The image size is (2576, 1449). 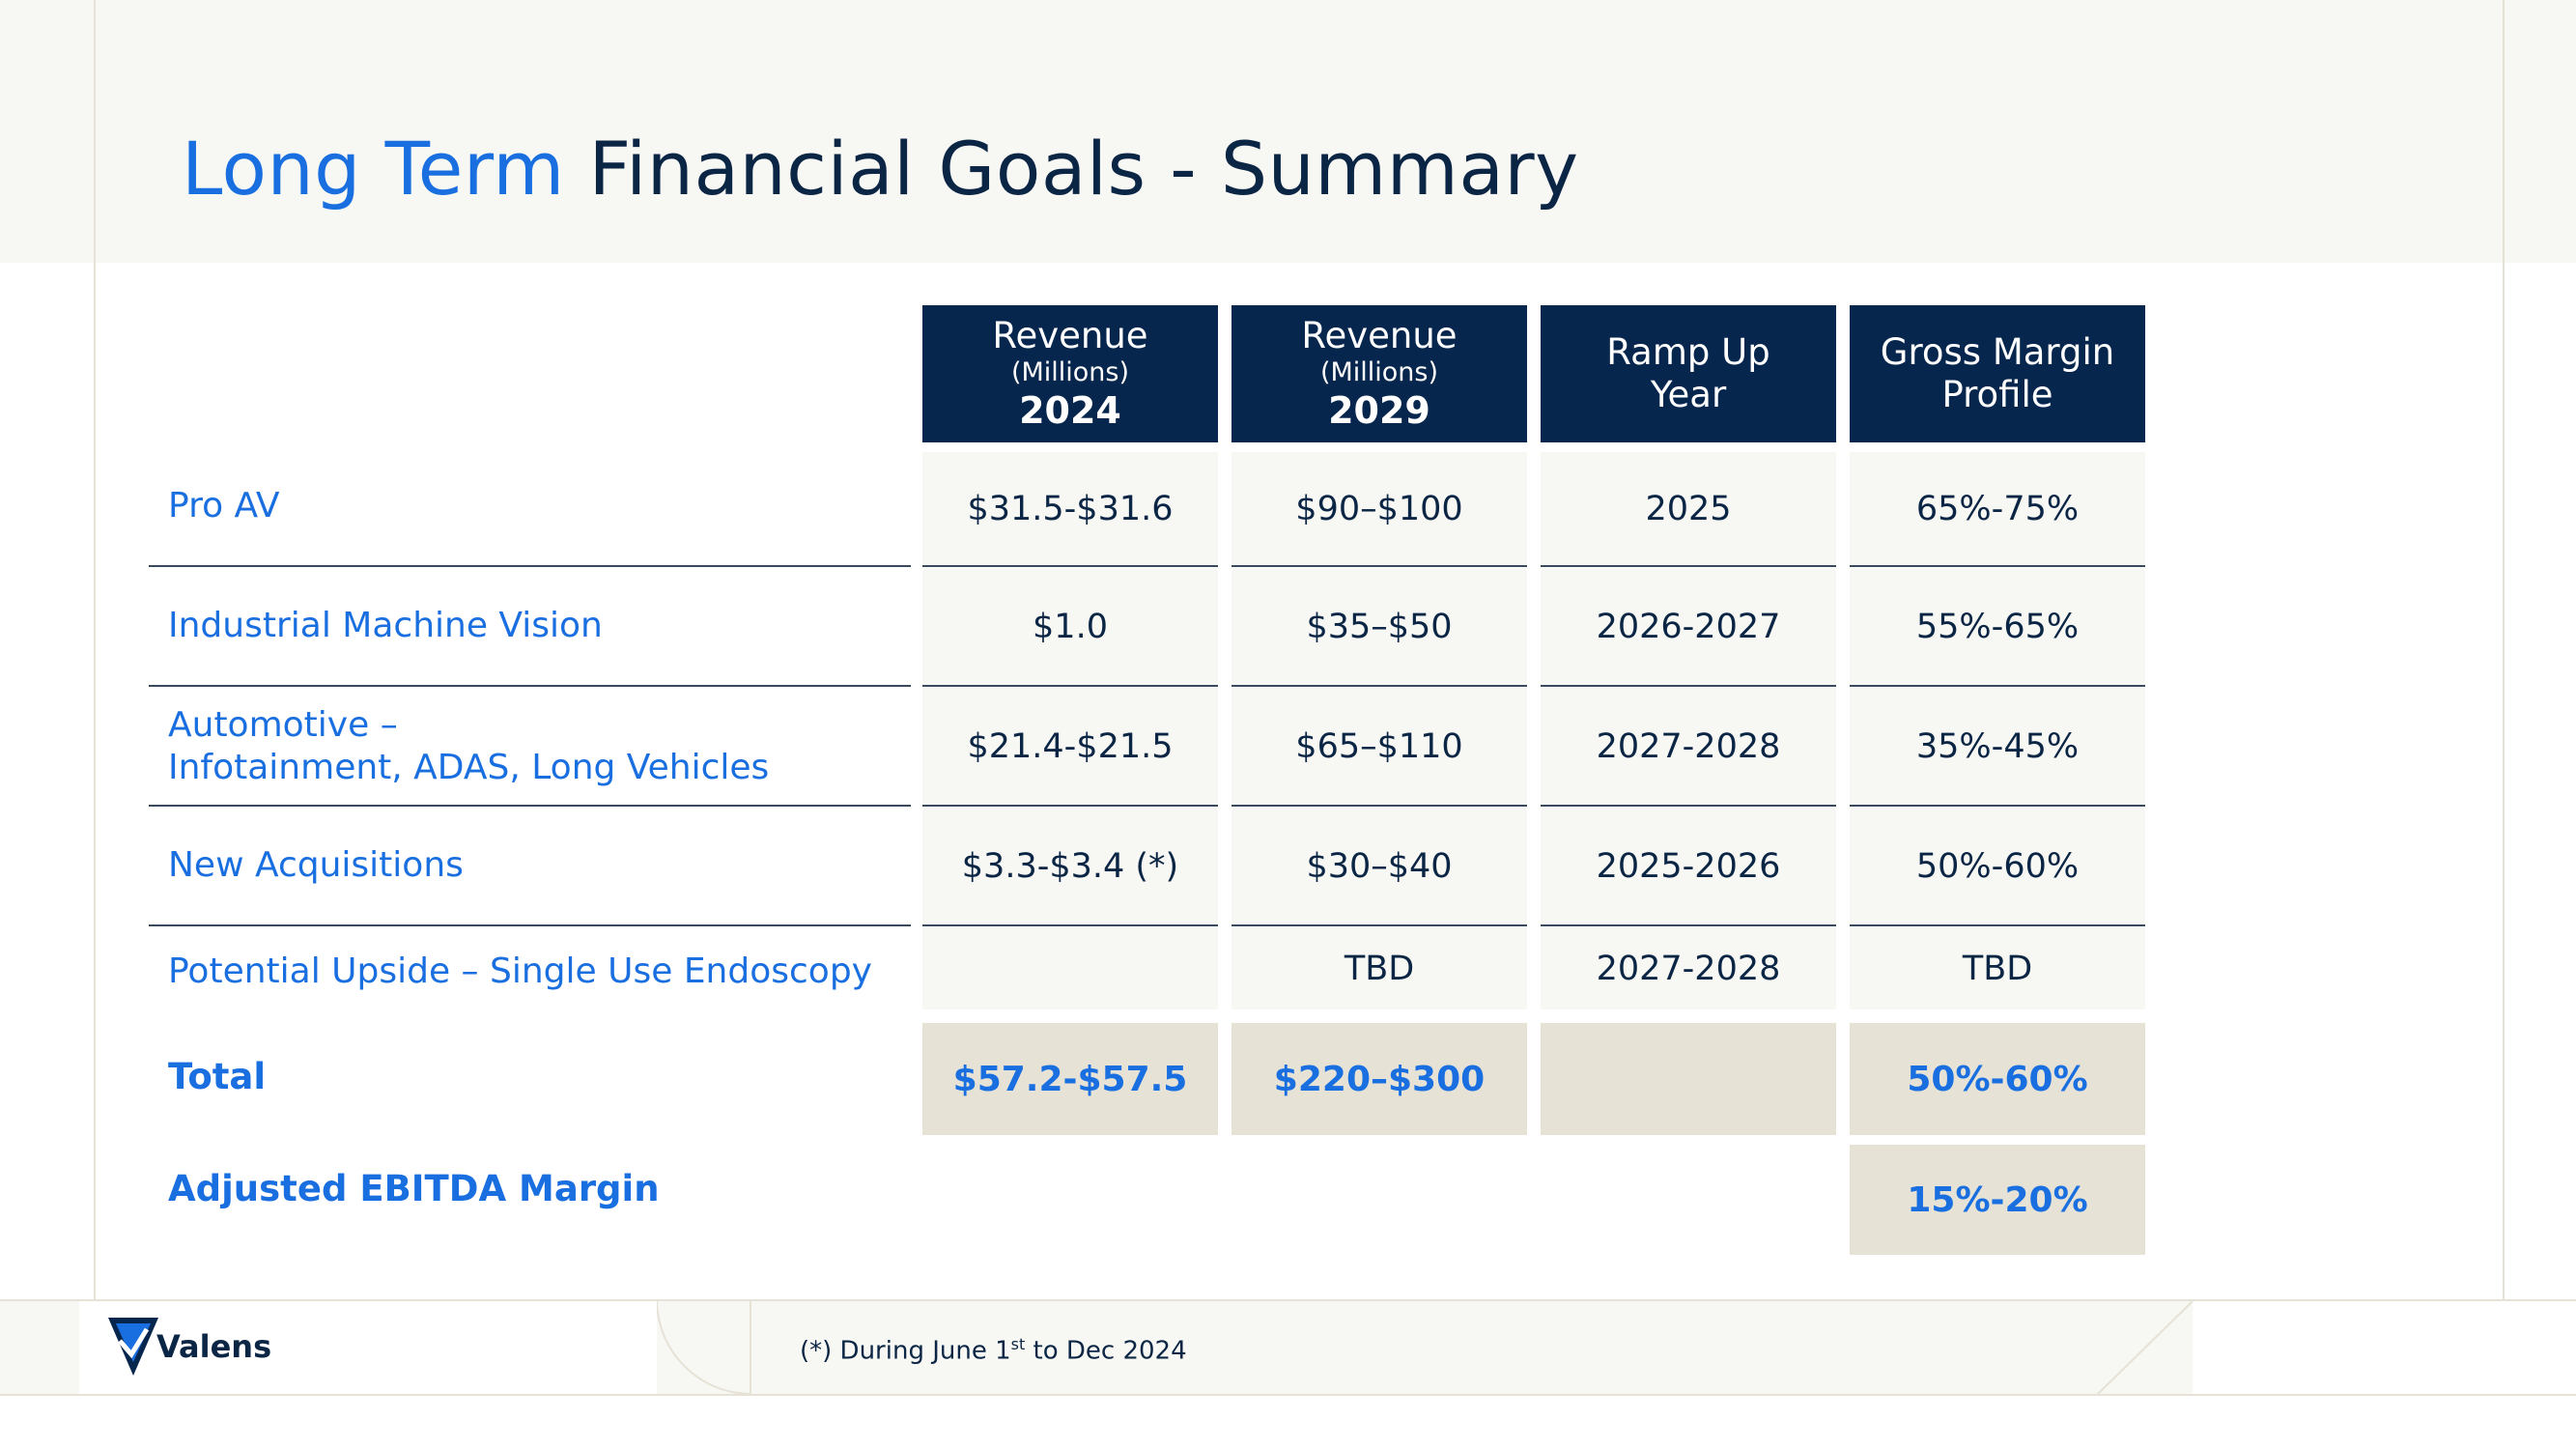 I want to click on row-label-industrial-machine-vision: Industrial Machine Vision, so click(x=385, y=625).